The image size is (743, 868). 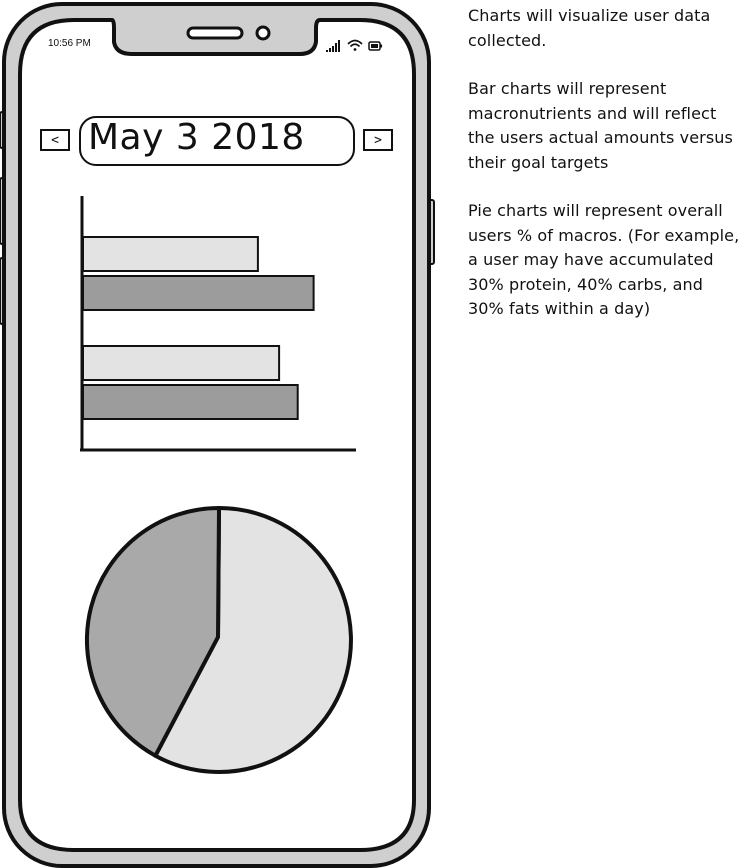 I want to click on date-label: May 3 2018, so click(x=196, y=137).